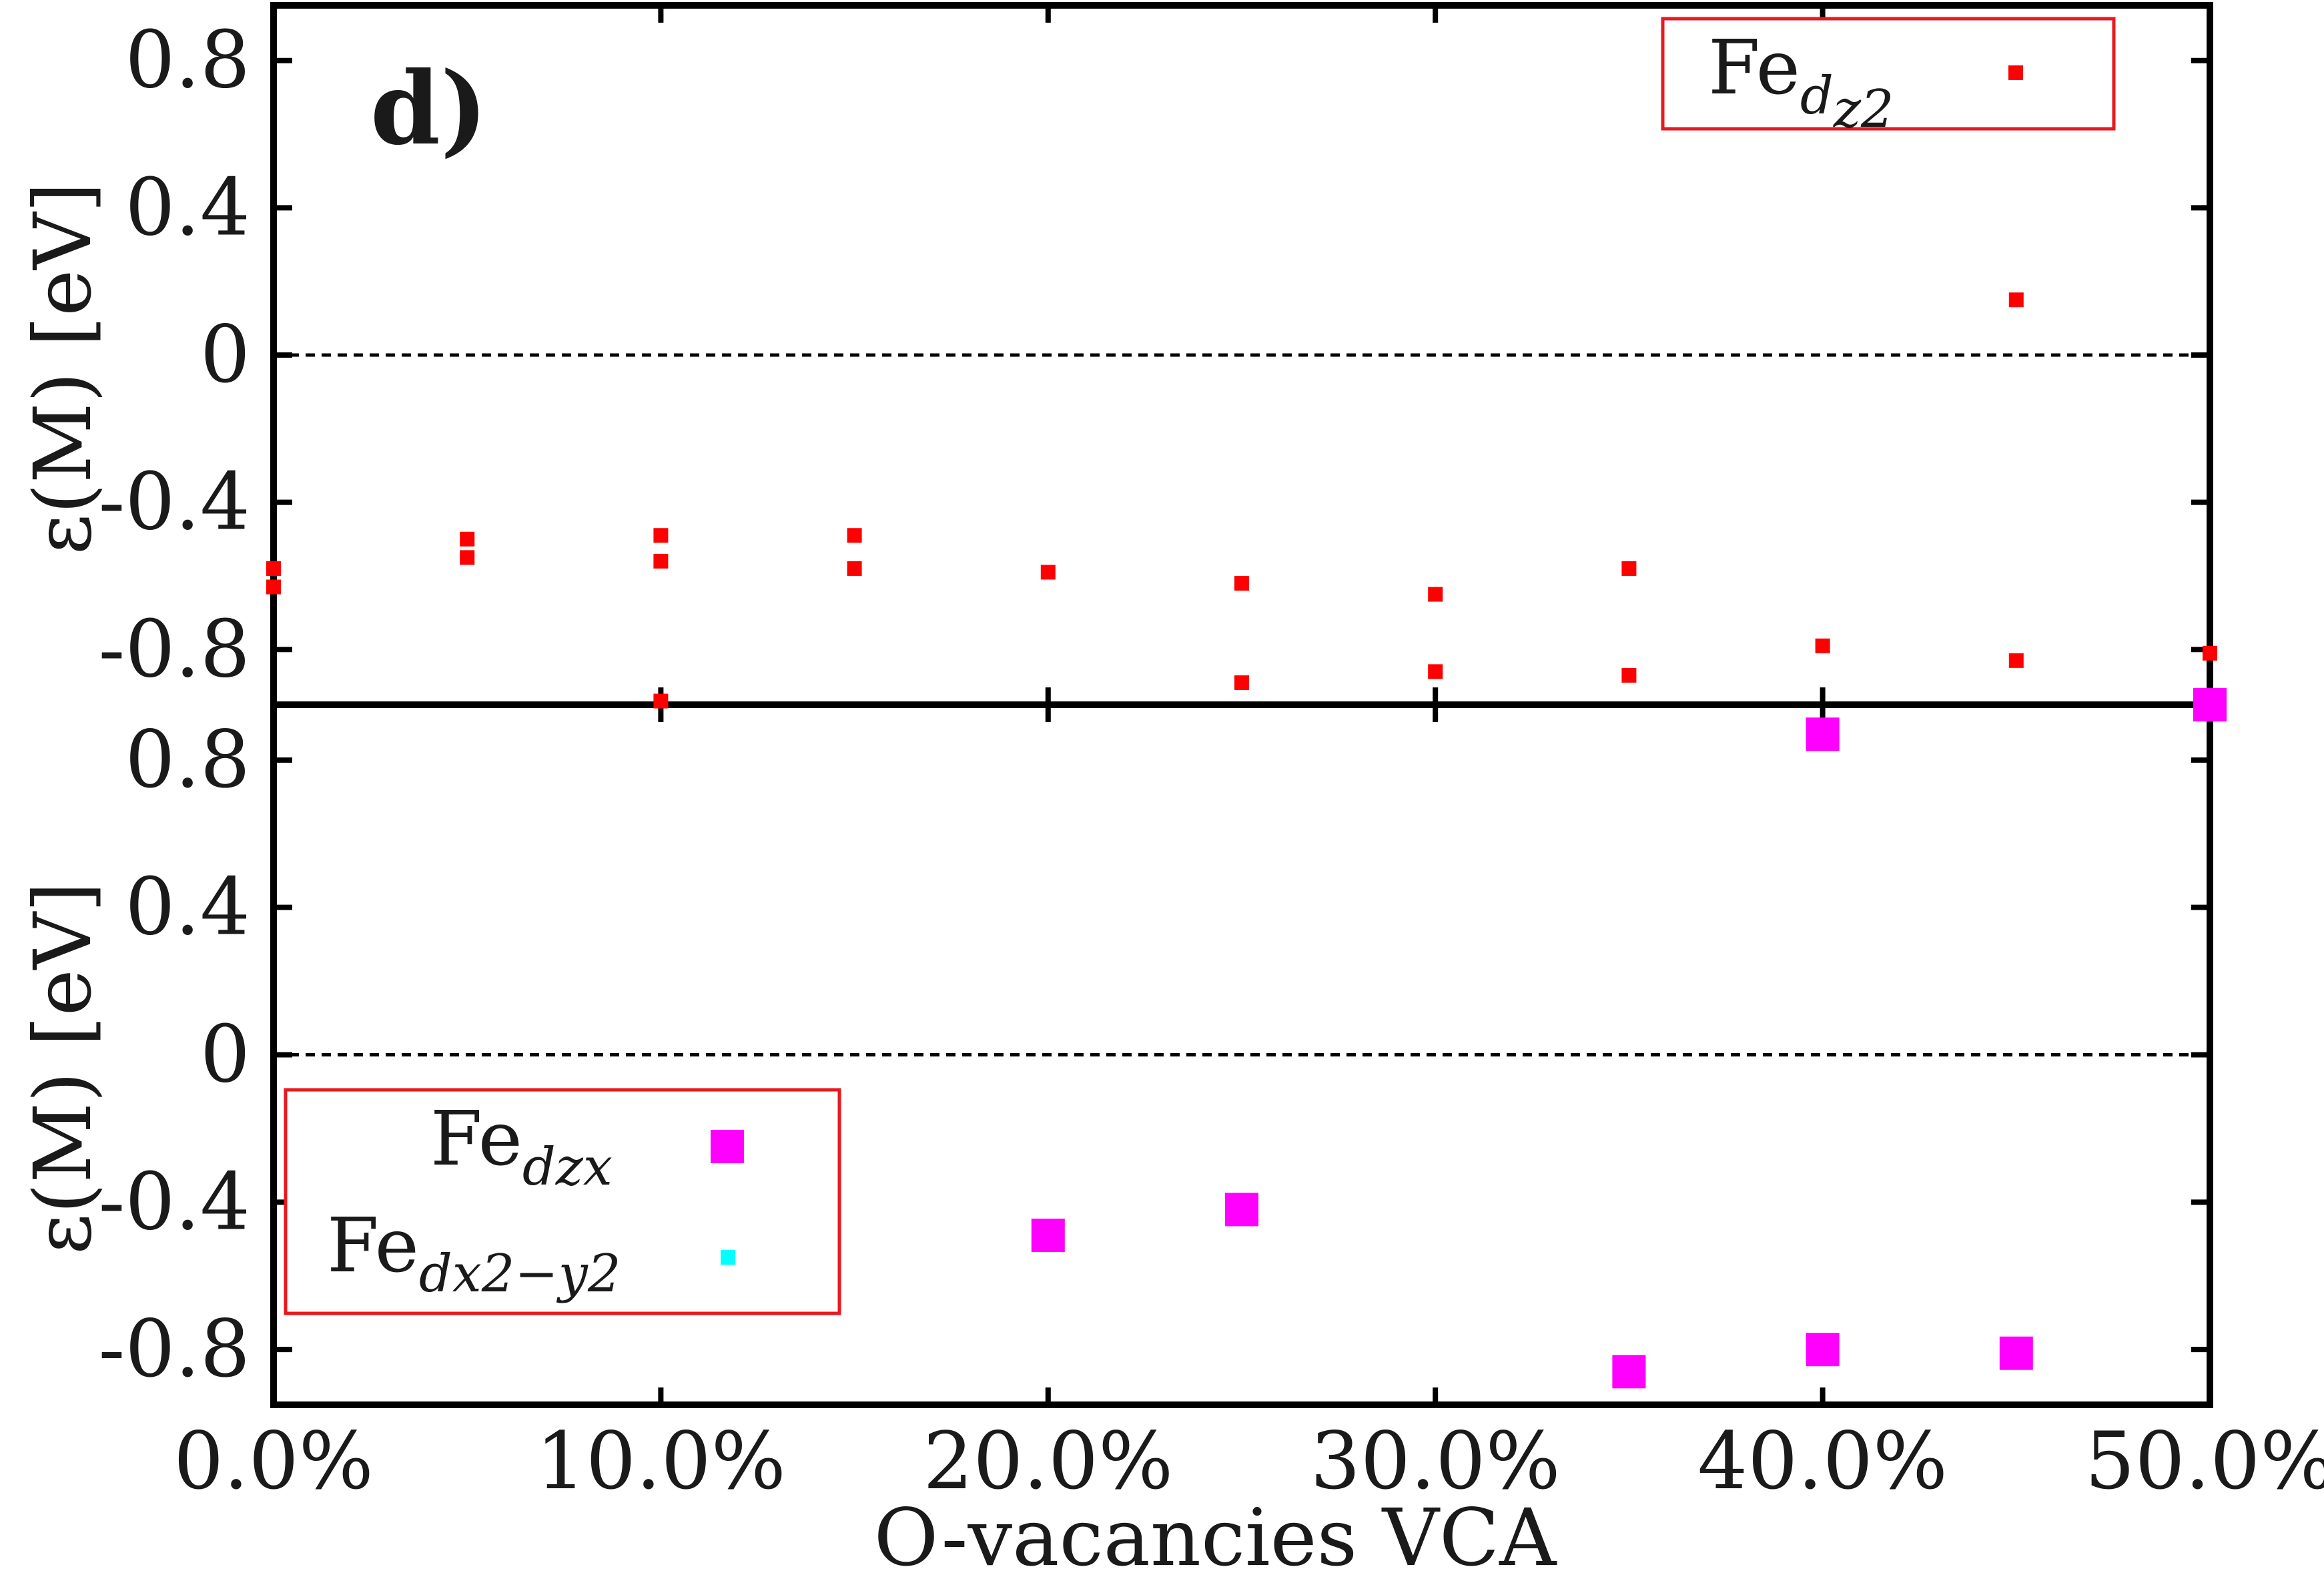  Describe the element at coordinates (728, 1257) in the screenshot. I see `legend-marker-fe-dx2y2` at that location.